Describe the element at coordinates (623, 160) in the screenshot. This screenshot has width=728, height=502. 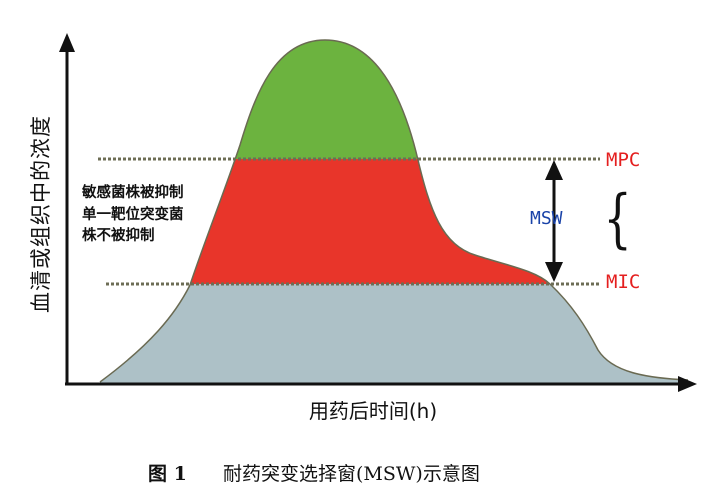
I see `mpc-label: MPC` at that location.